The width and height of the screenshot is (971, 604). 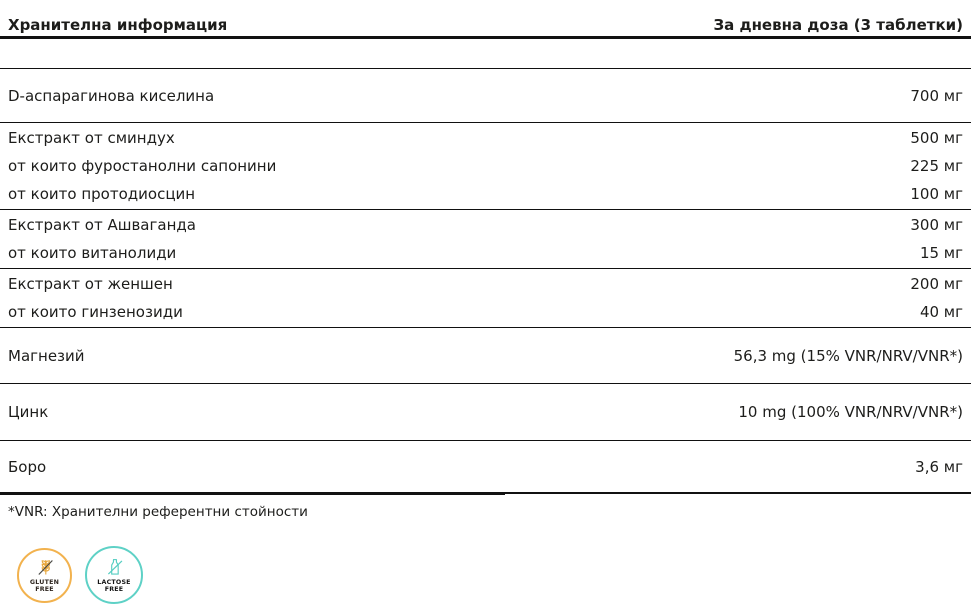 I want to click on ingredient-value: 200 мг, so click(x=936, y=284).